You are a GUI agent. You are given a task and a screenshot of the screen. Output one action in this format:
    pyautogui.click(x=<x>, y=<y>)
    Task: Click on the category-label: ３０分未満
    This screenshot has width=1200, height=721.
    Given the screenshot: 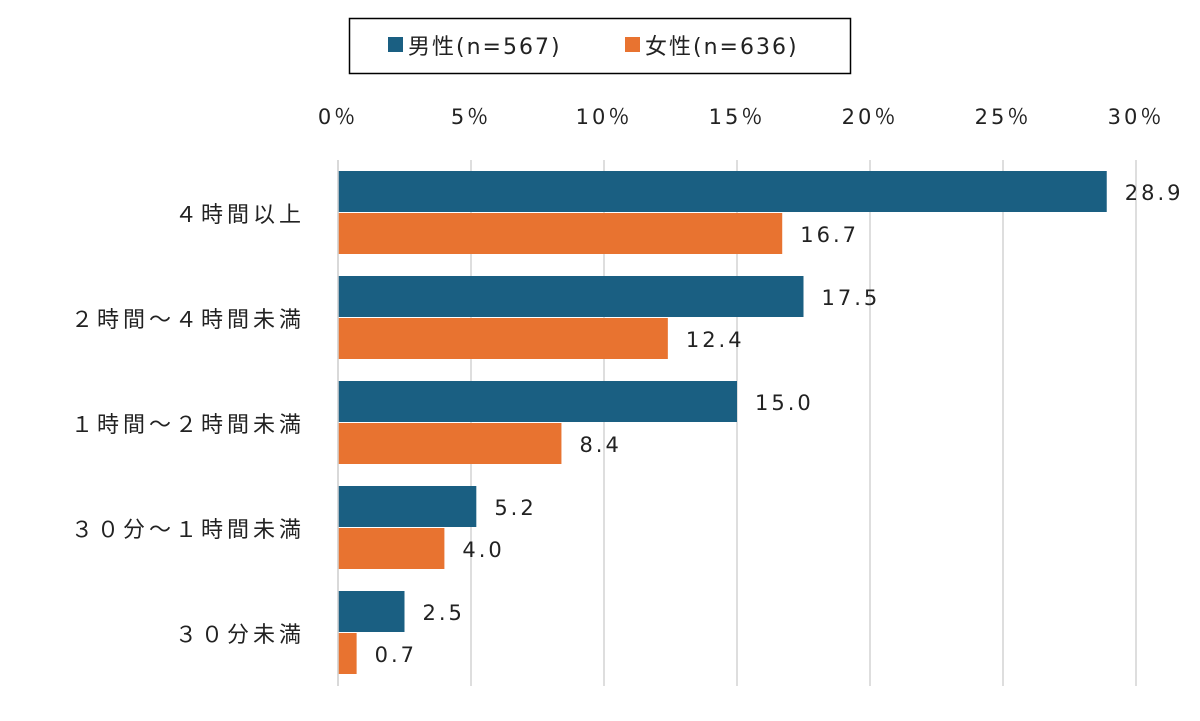 What is the action you would take?
    pyautogui.click(x=240, y=635)
    